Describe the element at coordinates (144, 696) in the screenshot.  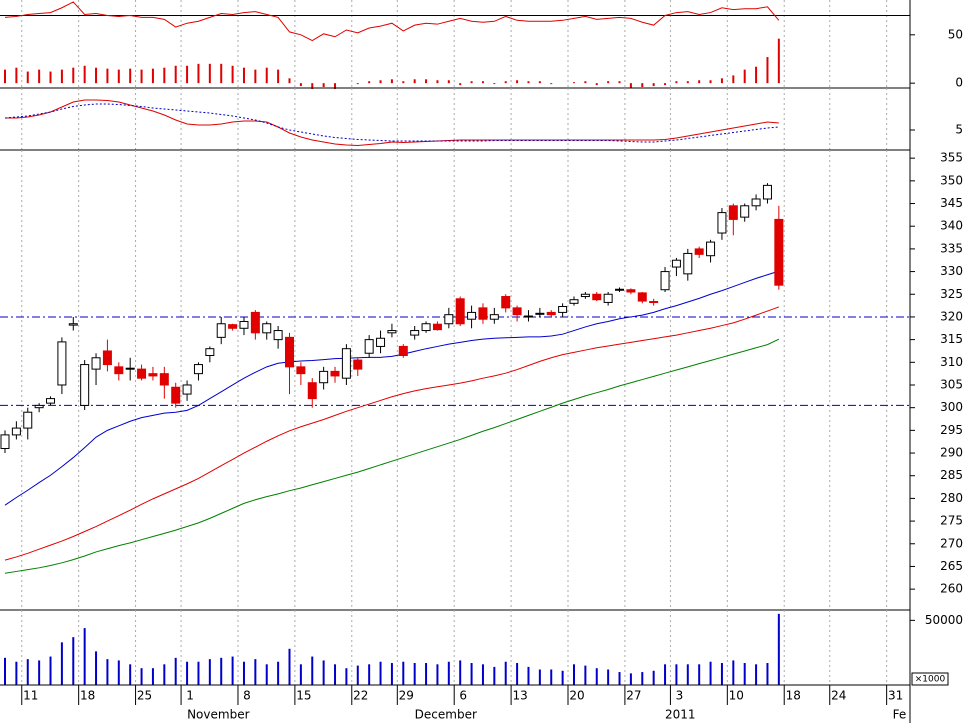
I see `x-tick-label: 25` at that location.